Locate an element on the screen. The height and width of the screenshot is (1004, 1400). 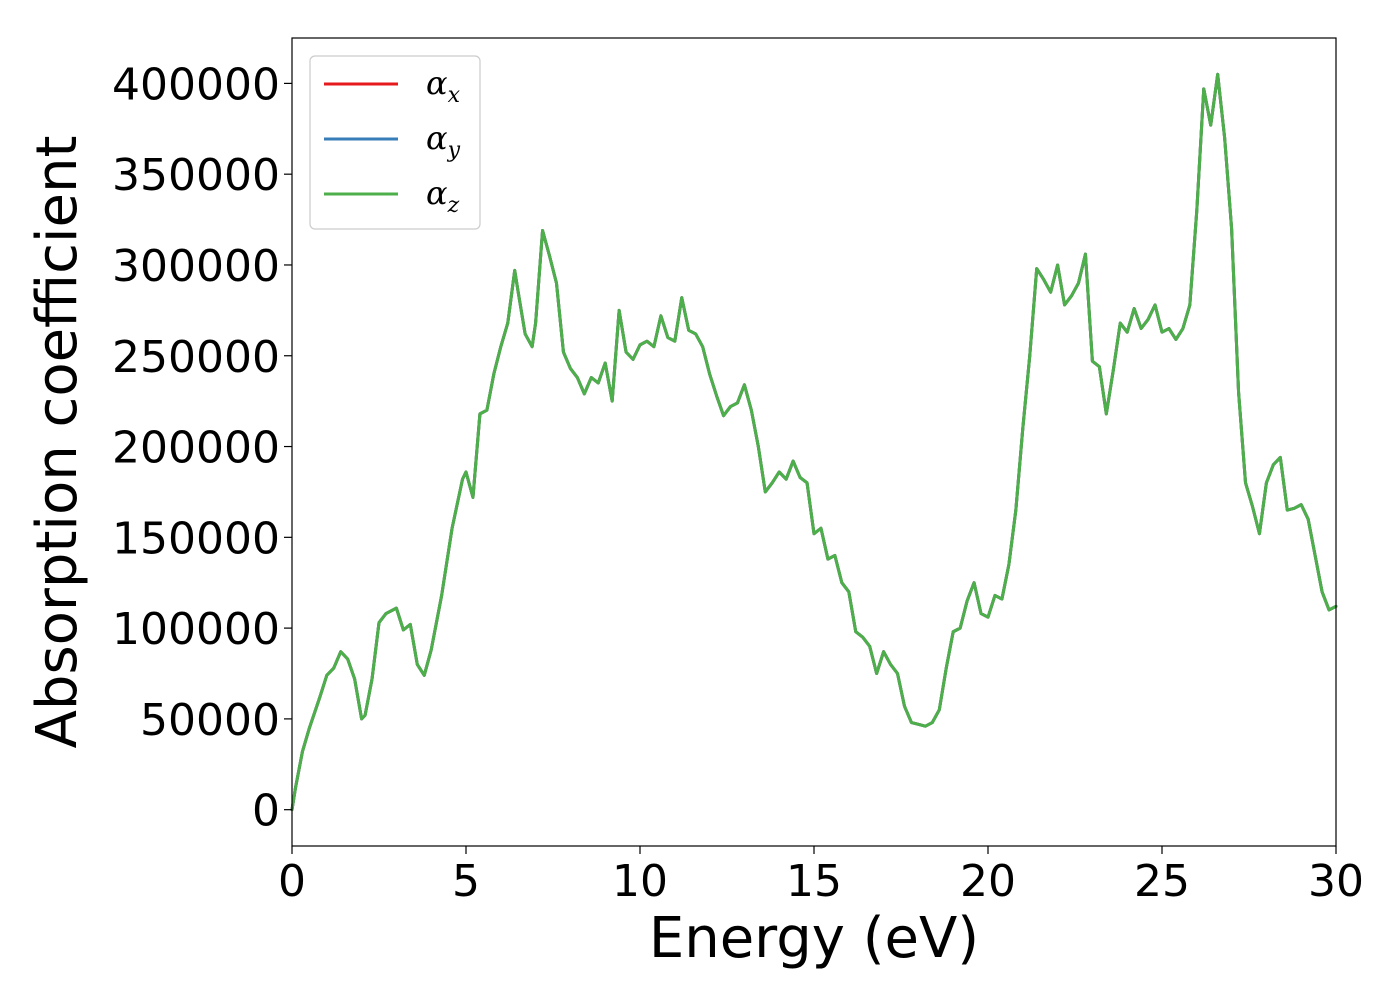
y-tick-label: 200000 is located at coordinates (196, 448).